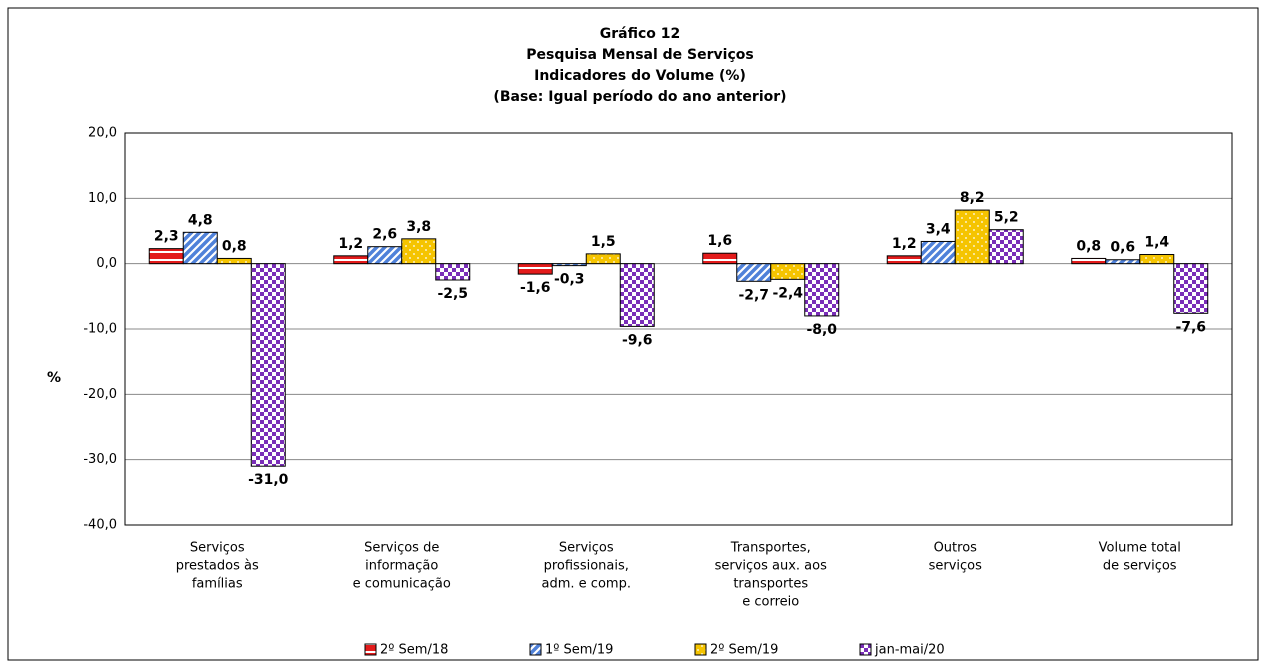 This screenshot has height=672, width=1267. I want to click on chart-title: Indicadores do Volume (%), so click(640, 76).